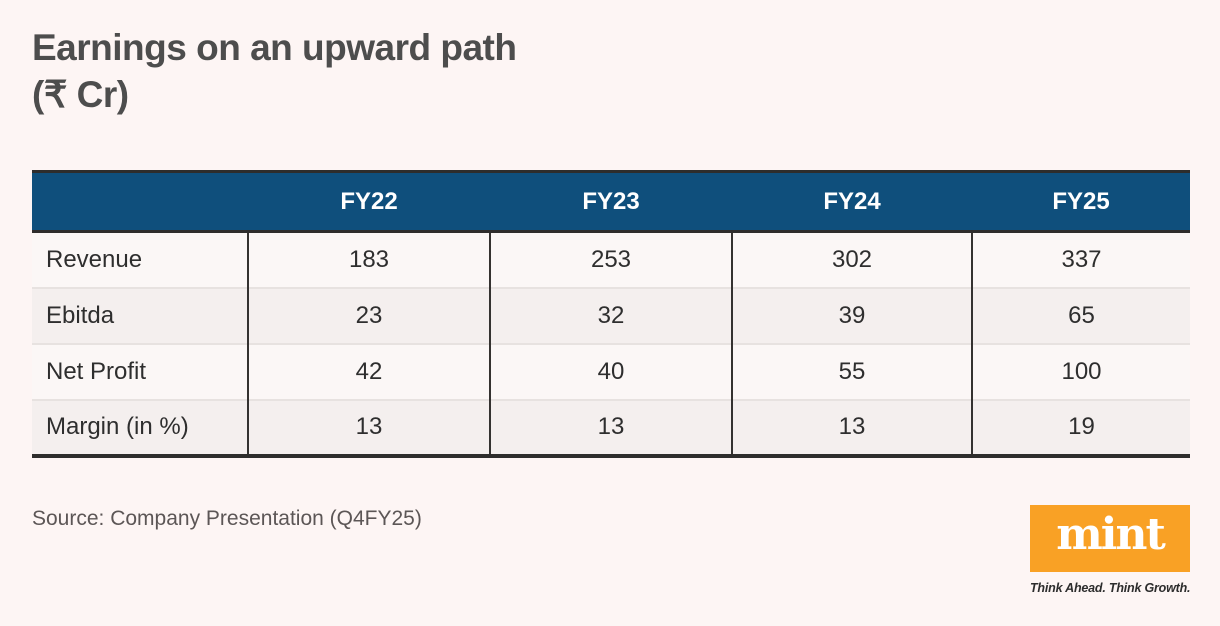 The width and height of the screenshot is (1220, 626). I want to click on header-cell-fy23: FY23, so click(611, 202).